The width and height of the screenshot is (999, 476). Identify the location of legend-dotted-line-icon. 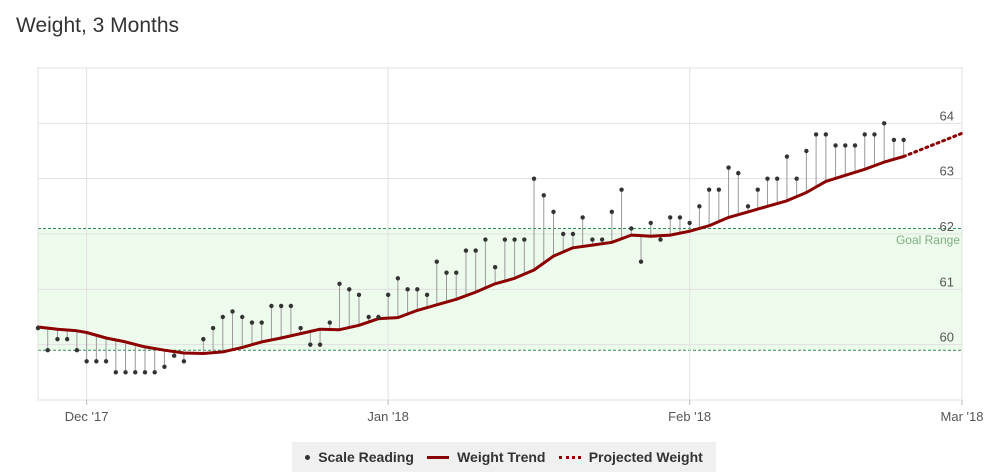
(569, 457).